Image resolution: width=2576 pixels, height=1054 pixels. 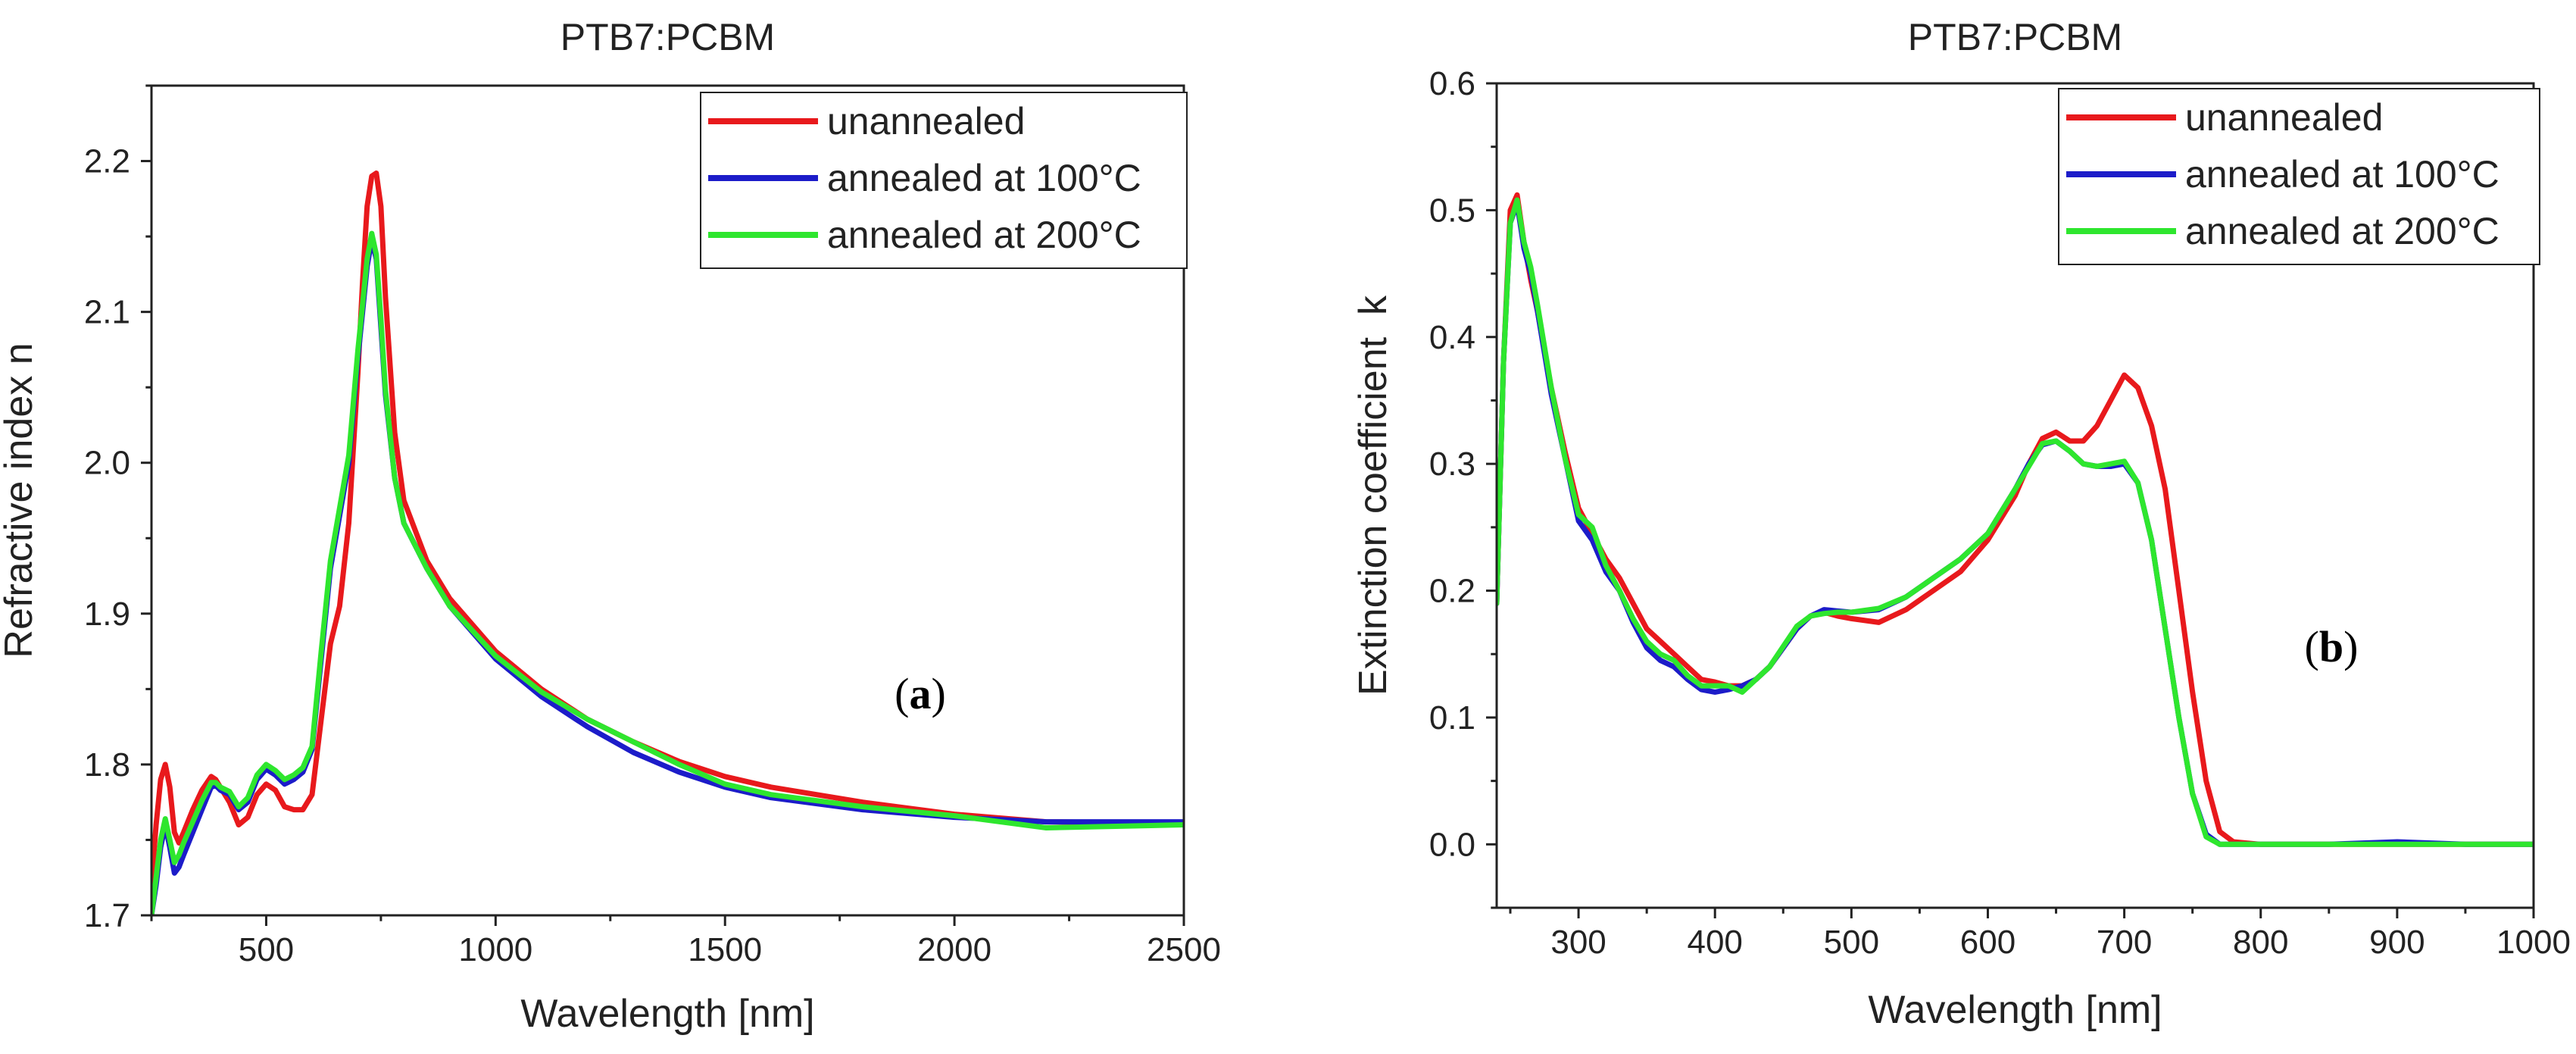 I want to click on y-tick-label: 0.5, so click(x=1452, y=210).